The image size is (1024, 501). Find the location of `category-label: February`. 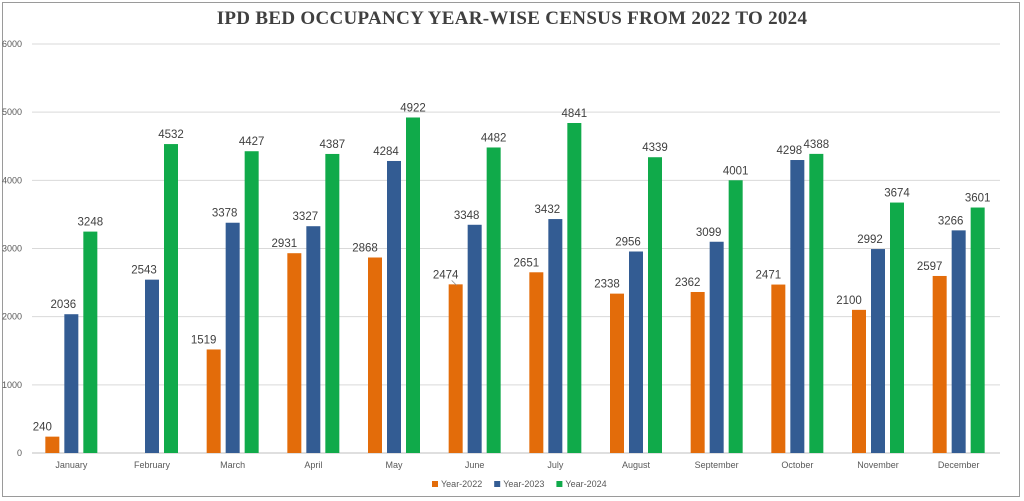

category-label: February is located at coordinates (152, 465).